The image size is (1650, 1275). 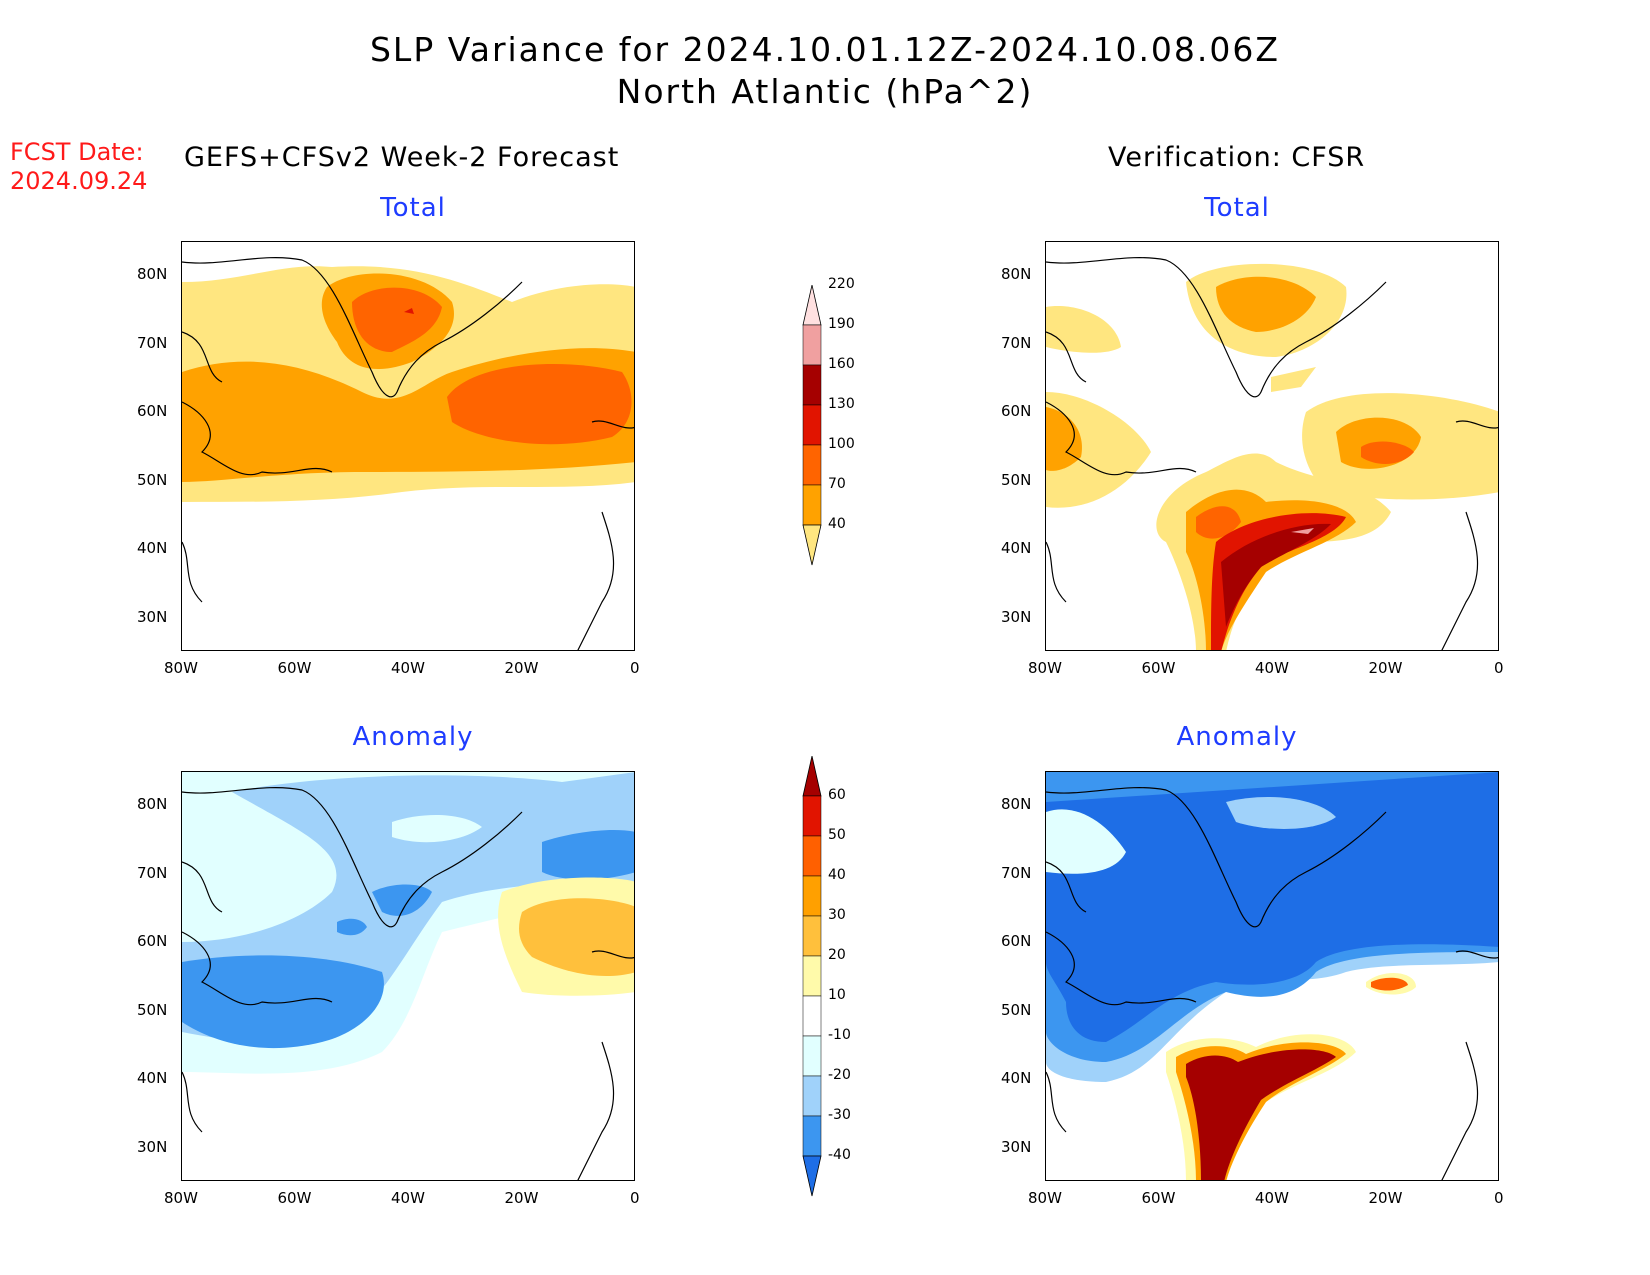 I want to click on anomaly-colorbar, so click(x=812, y=978).